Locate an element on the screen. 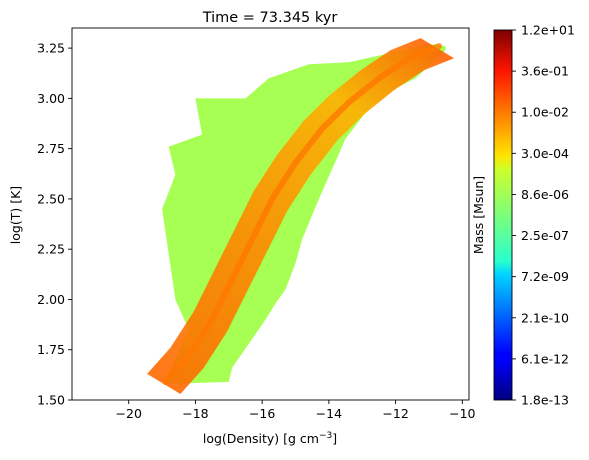  x-axis-label-exponent: −3 is located at coordinates (325, 436).